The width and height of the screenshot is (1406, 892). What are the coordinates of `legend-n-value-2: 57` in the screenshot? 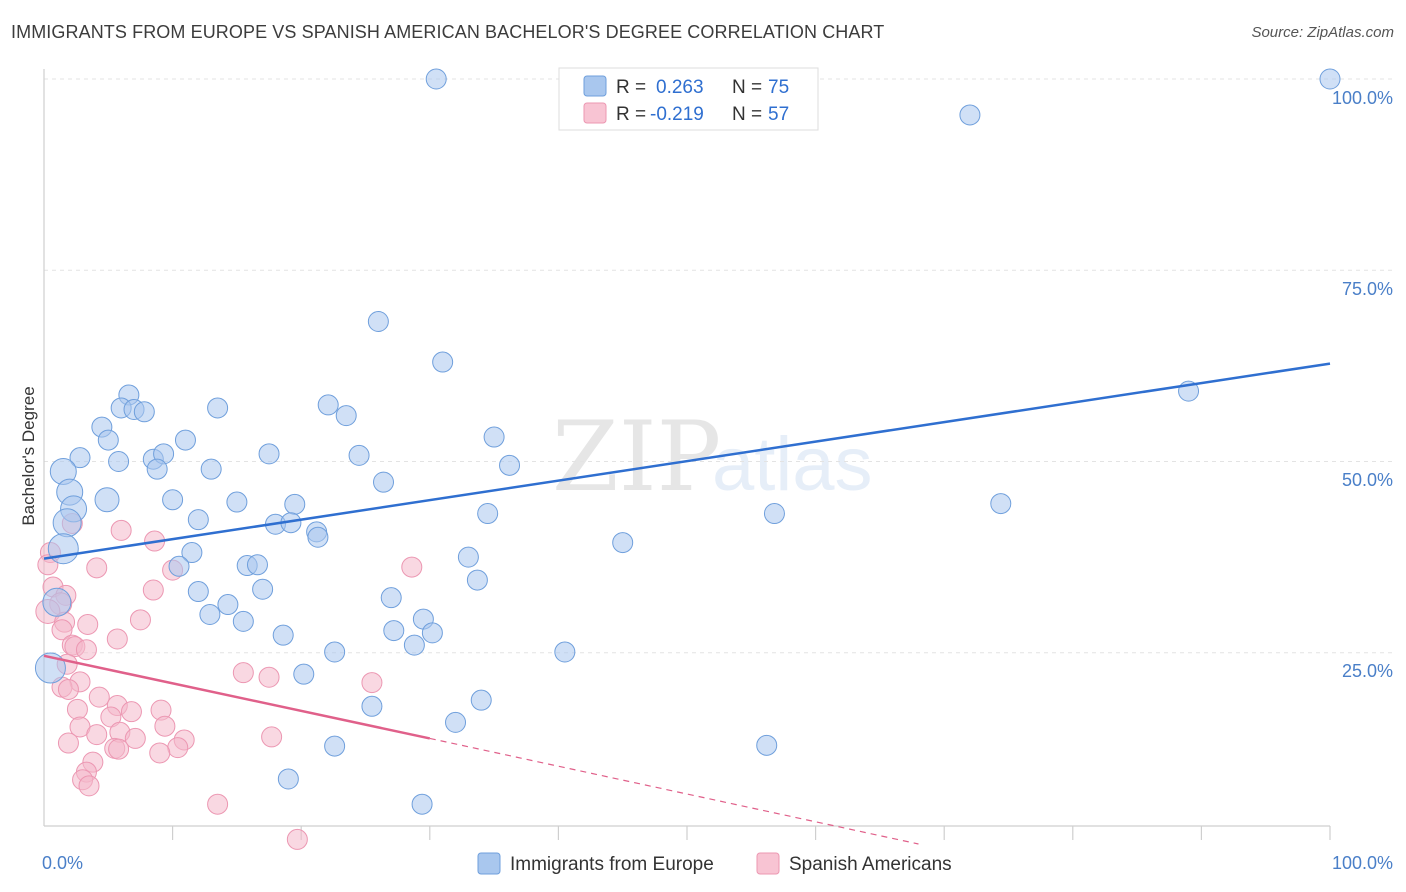 It's located at (778, 114).